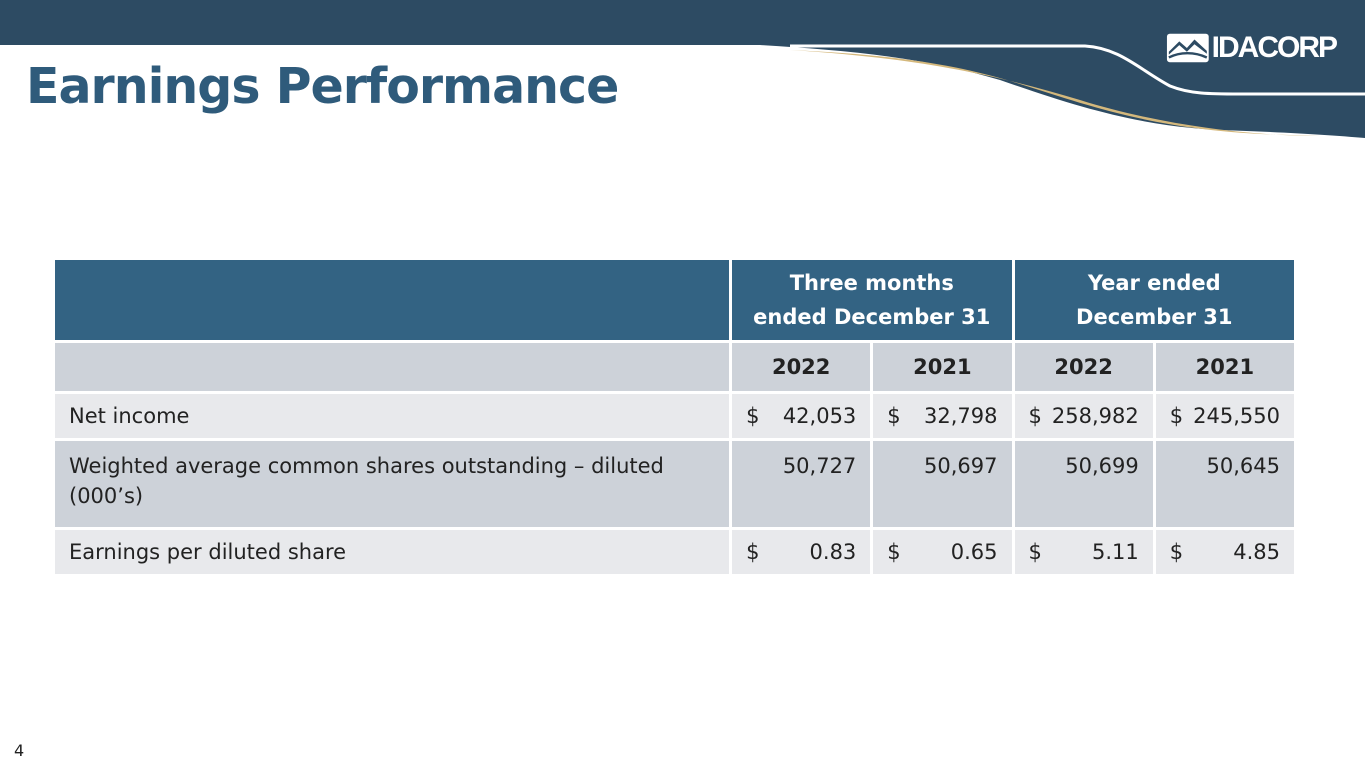 The width and height of the screenshot is (1365, 768). Describe the element at coordinates (1274, 47) in the screenshot. I see `logo-text: IDACORP` at that location.